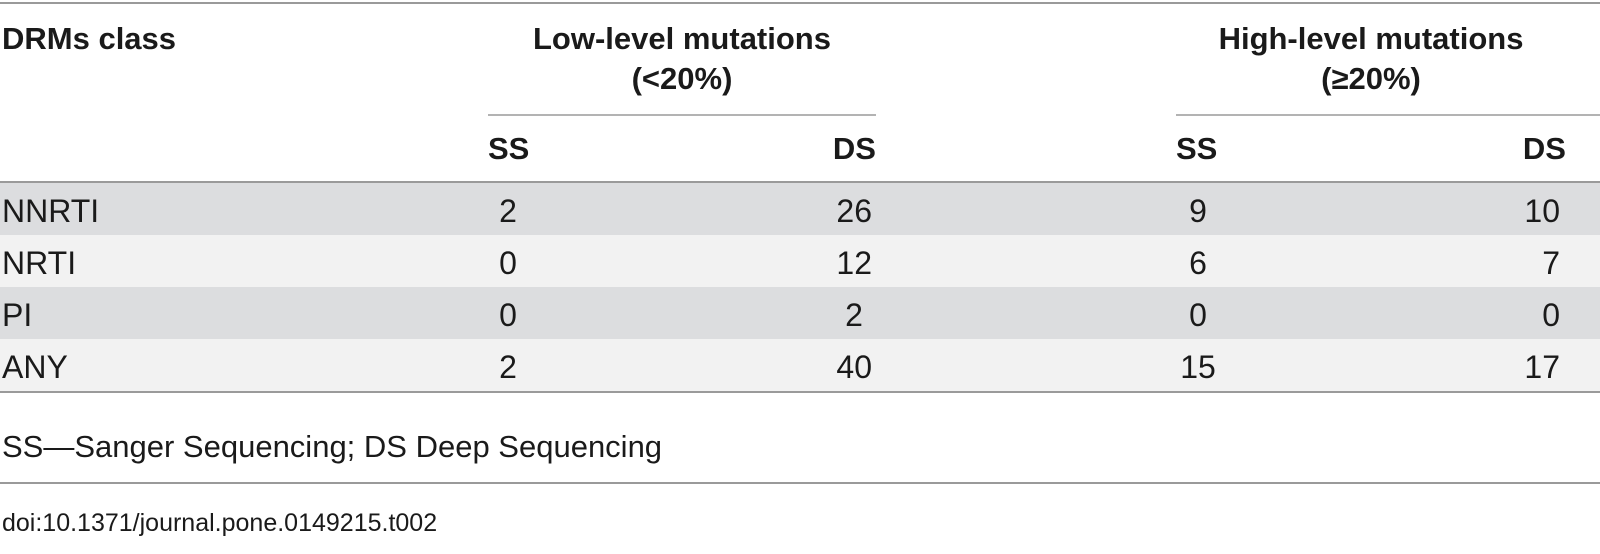  I want to click on group-header-high-level-line1: High-level mutations, so click(1371, 38).